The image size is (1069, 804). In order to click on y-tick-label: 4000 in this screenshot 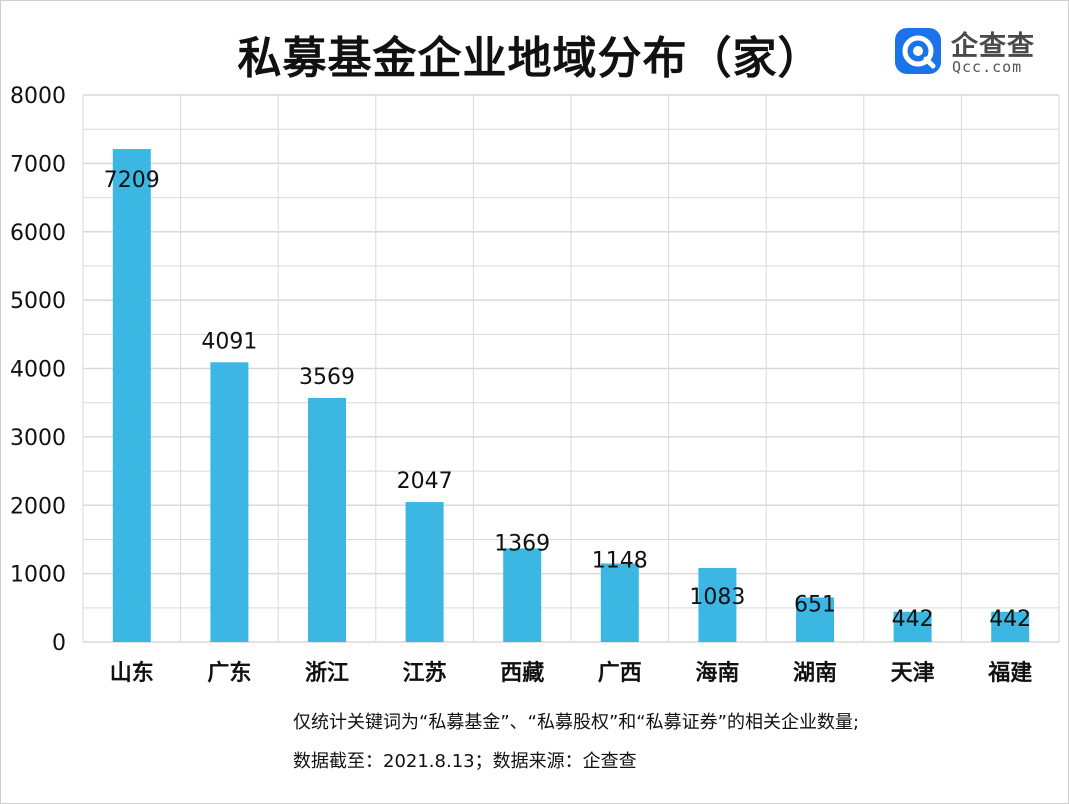, I will do `click(38, 370)`.